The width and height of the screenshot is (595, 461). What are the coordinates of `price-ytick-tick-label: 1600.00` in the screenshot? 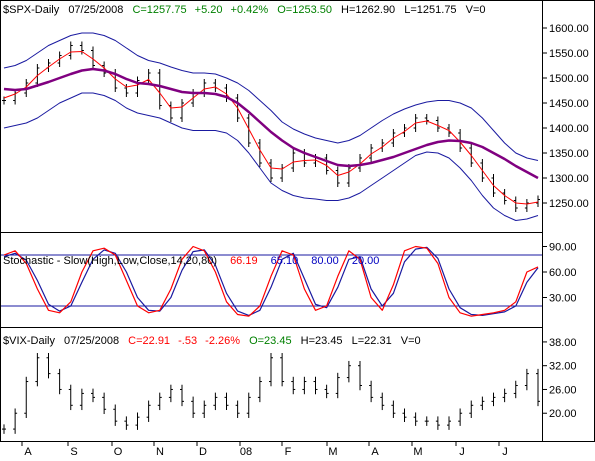 It's located at (569, 29).